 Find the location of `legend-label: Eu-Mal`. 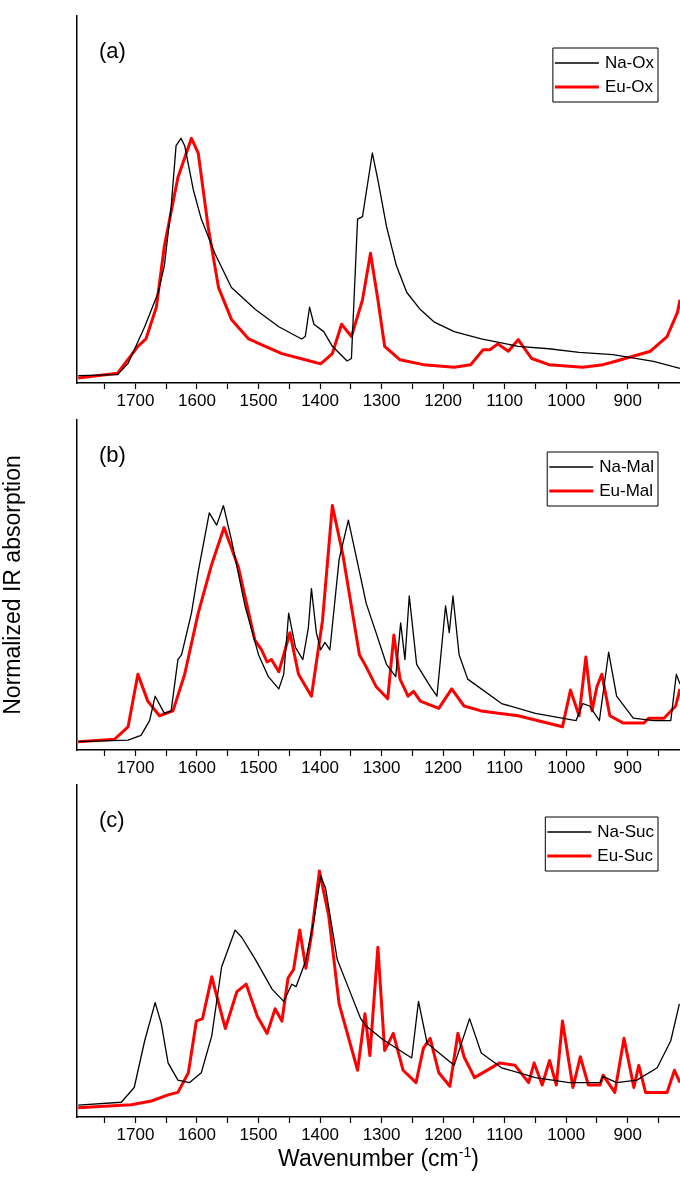

legend-label: Eu-Mal is located at coordinates (626, 490).